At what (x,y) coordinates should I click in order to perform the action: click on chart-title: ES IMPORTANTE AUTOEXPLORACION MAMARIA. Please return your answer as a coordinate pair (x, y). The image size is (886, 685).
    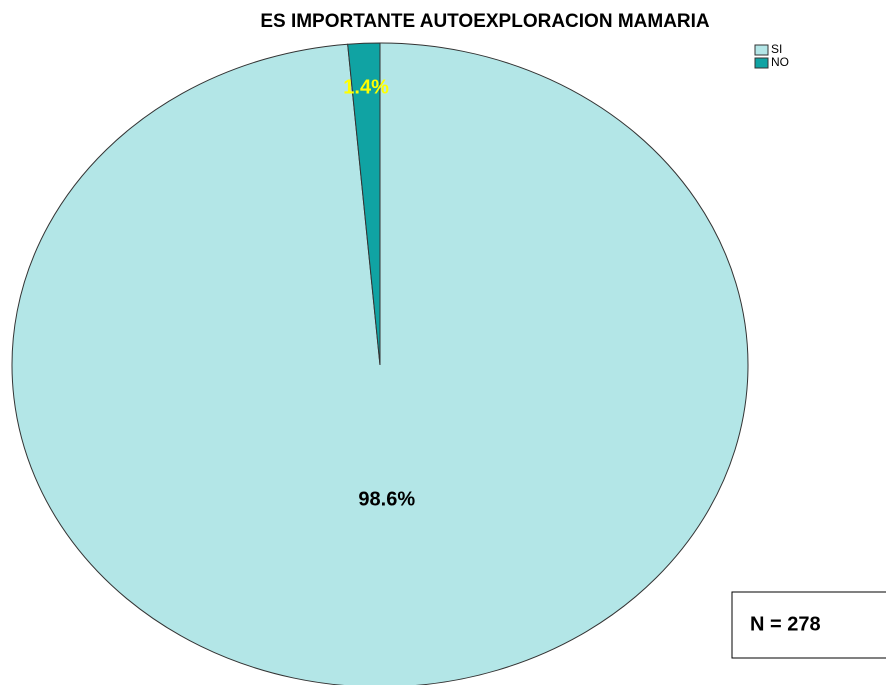
    Looking at the image, I should click on (485, 21).